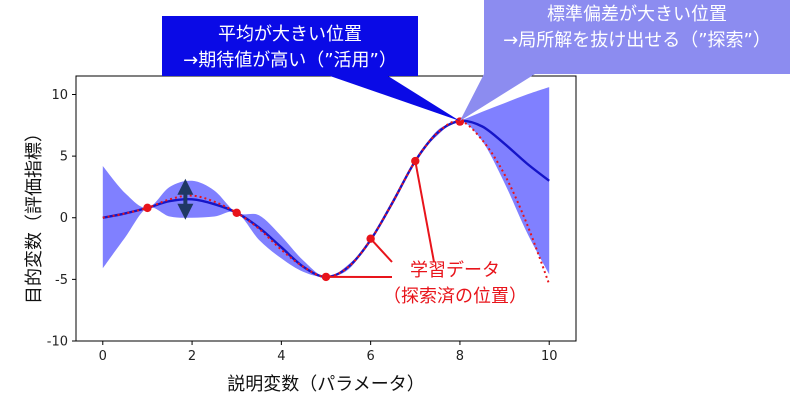 Image resolution: width=794 pixels, height=410 pixels. I want to click on x-tick-label: 2, so click(192, 356).